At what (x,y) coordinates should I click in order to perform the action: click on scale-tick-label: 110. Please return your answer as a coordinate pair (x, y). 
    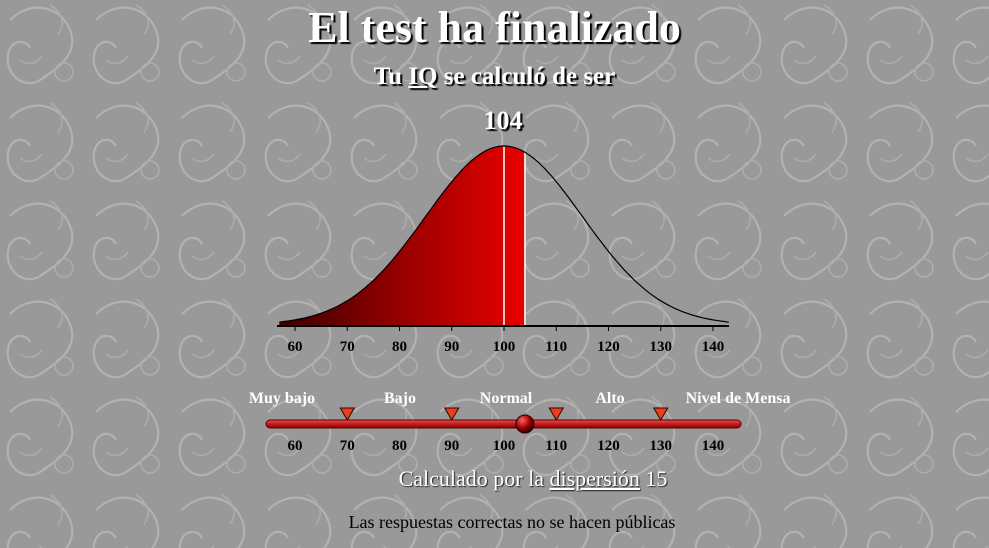
    Looking at the image, I should click on (556, 446).